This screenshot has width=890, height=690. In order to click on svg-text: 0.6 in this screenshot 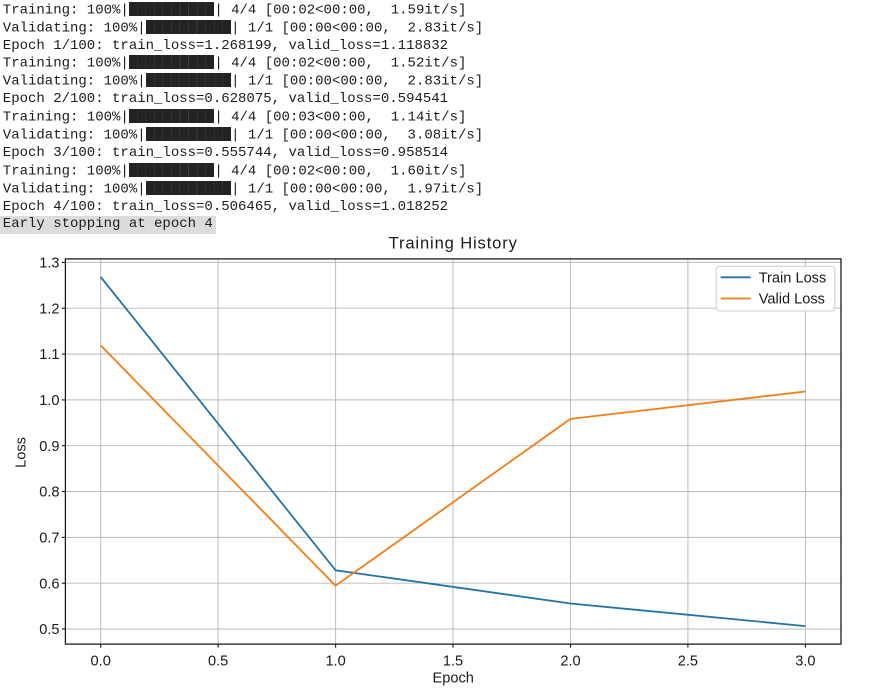, I will do `click(49, 584)`.